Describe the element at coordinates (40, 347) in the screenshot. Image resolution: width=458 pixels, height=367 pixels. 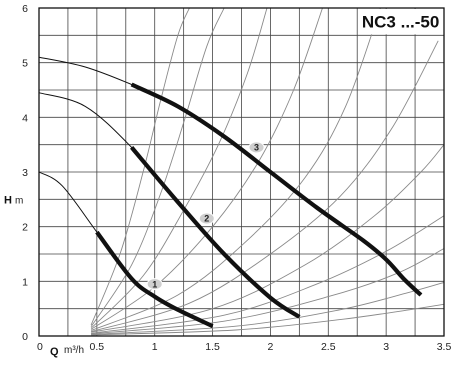
I see `x-tick-label: 0` at that location.